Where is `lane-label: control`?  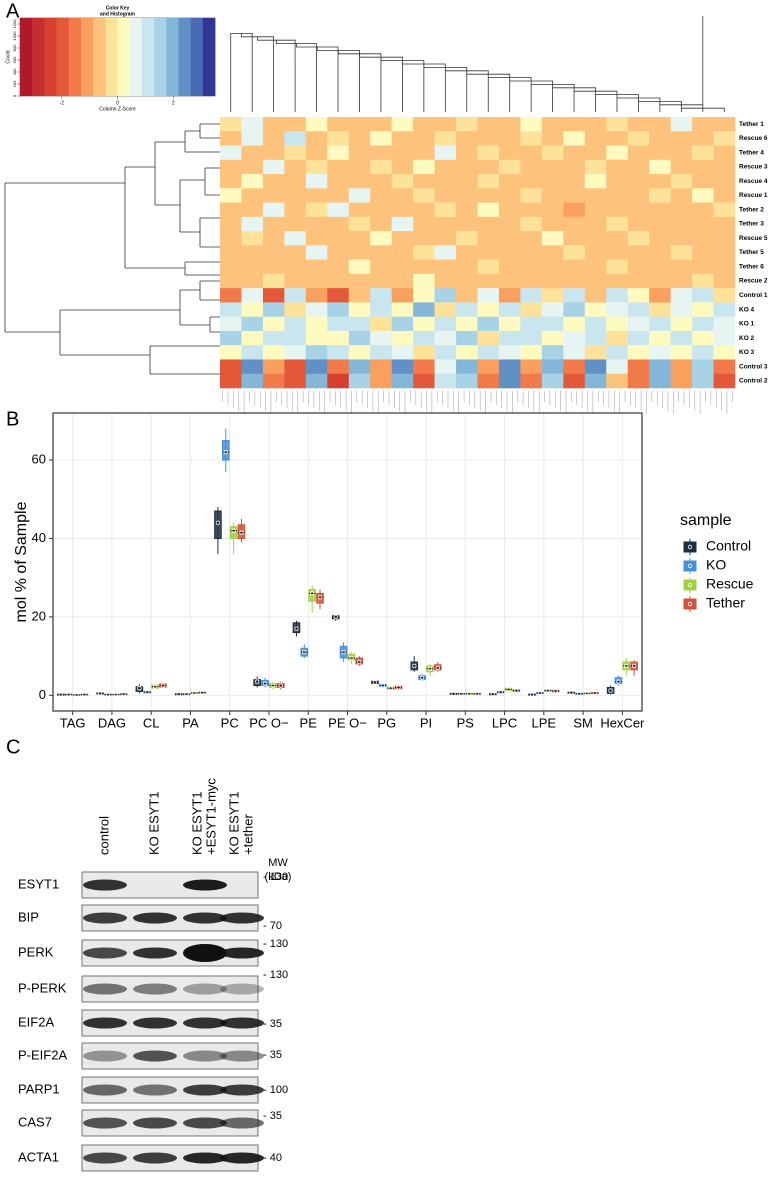 lane-label: control is located at coordinates (103, 835).